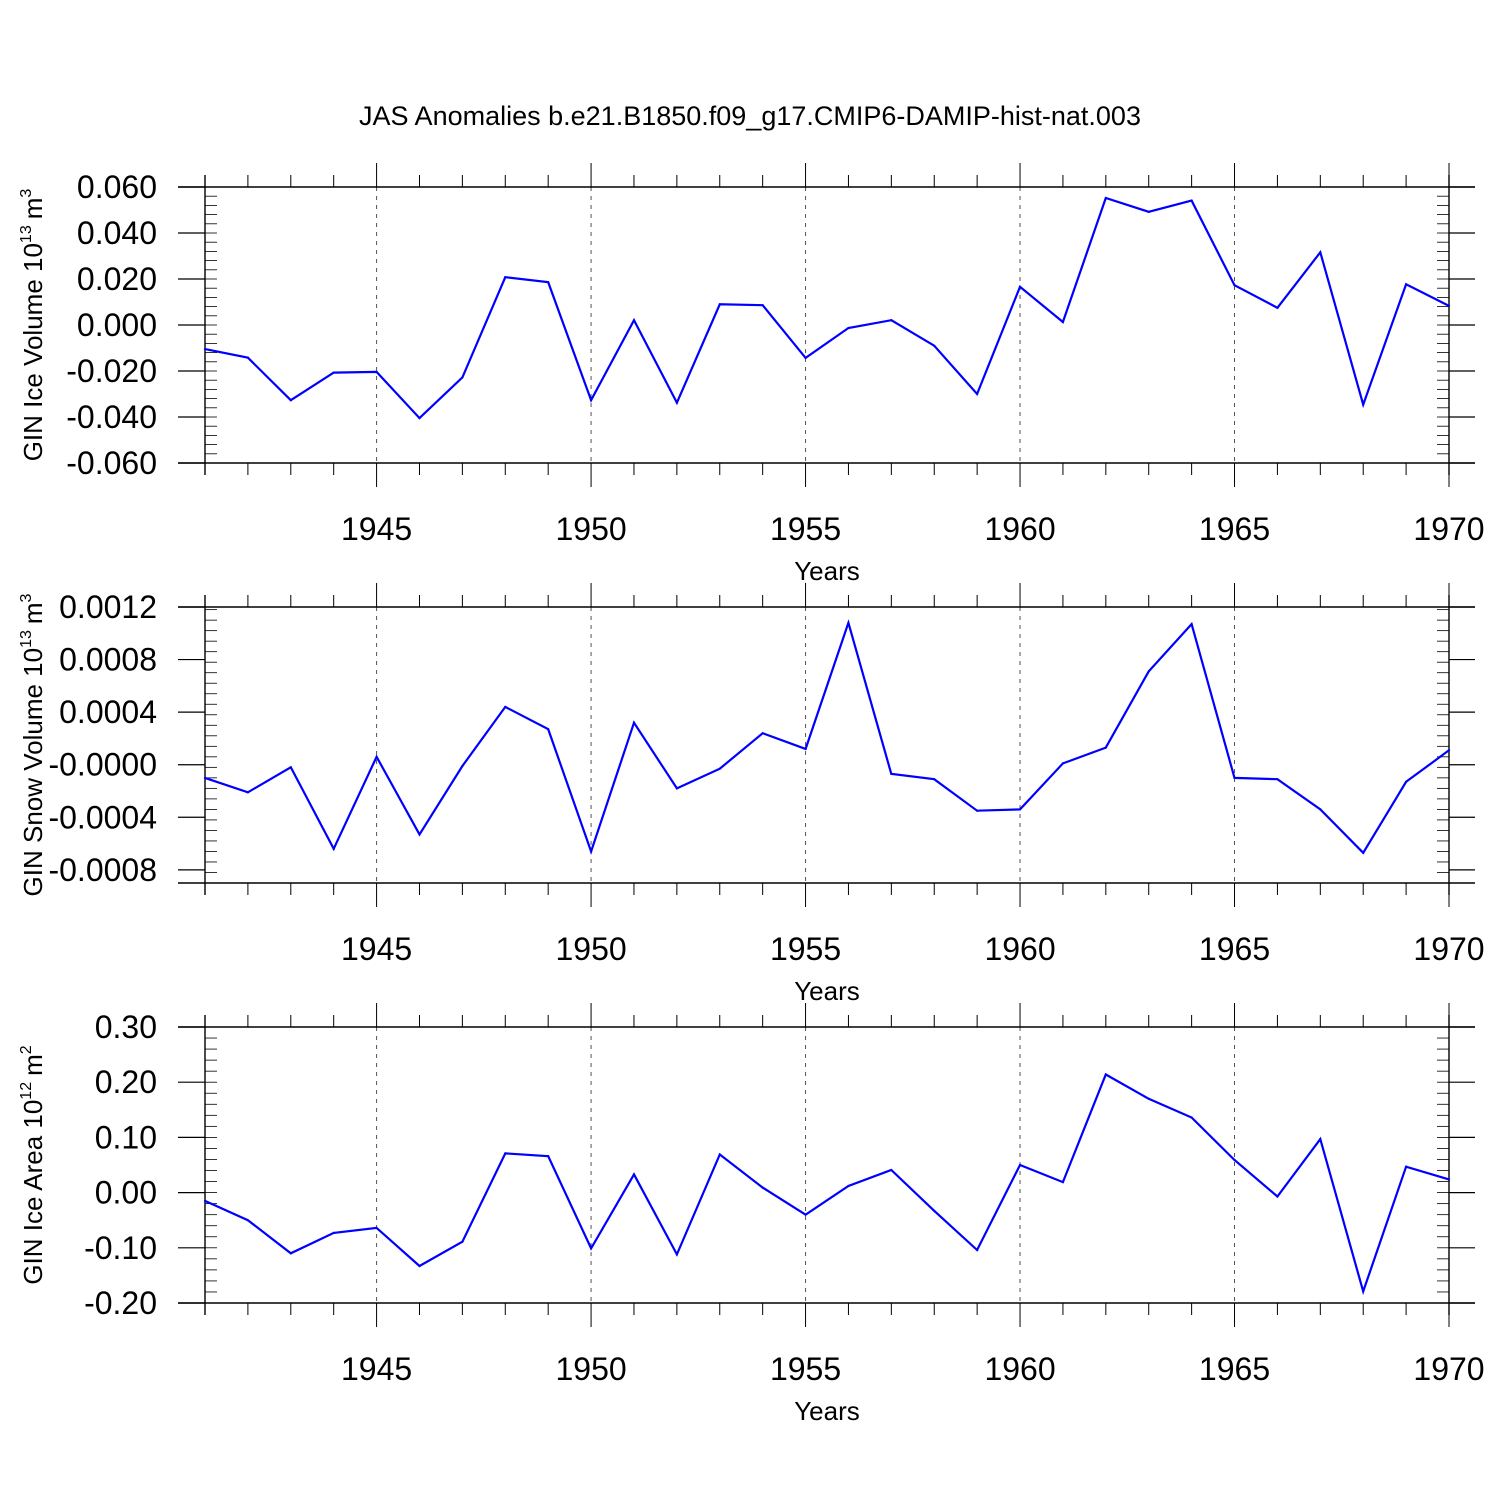  What do you see at coordinates (33, 1164) in the screenshot?
I see `y-axis-label: GIN Ice Area 1012 m2` at bounding box center [33, 1164].